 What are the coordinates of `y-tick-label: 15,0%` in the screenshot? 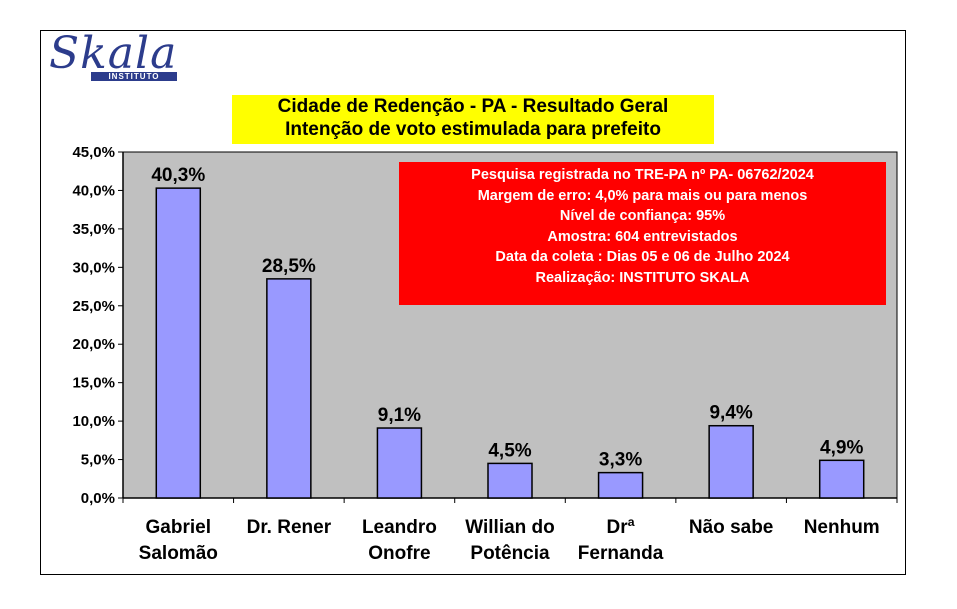 It's located at (93, 383).